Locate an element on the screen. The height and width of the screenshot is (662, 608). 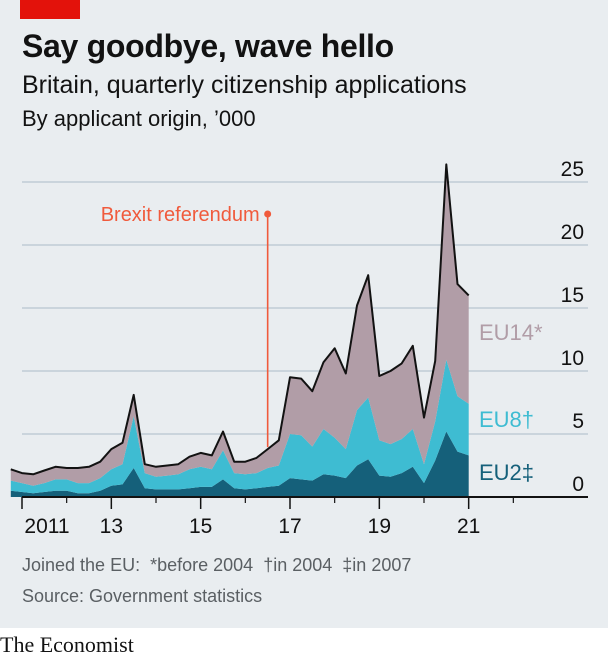
brexit-marker-dot is located at coordinates (268, 214).